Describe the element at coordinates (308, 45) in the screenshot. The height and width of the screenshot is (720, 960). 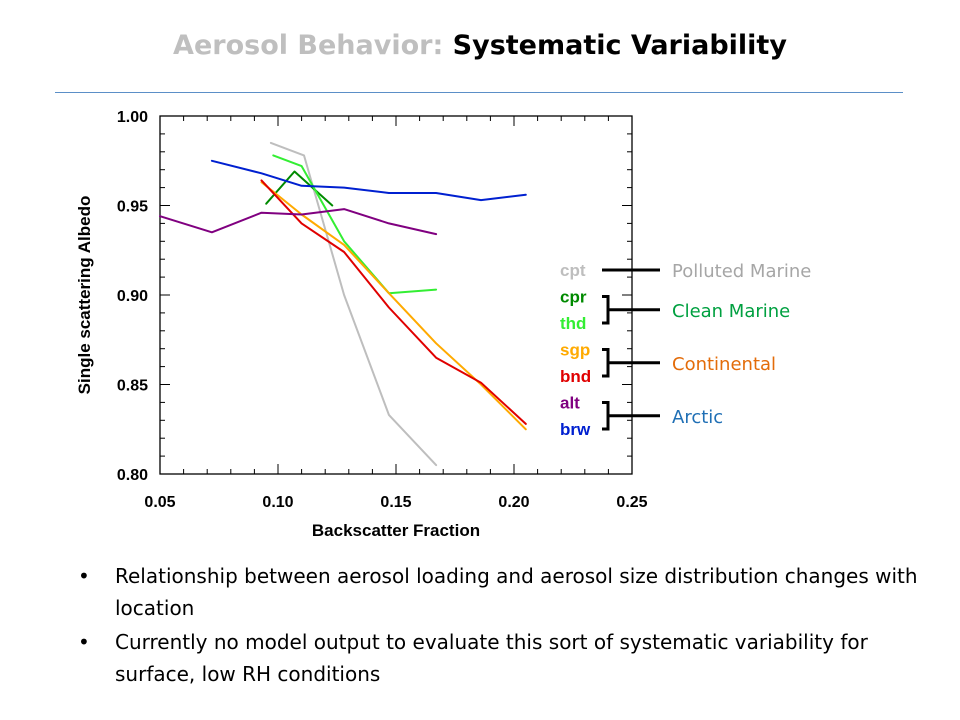
I see `title-prefix: Aerosol Behavior:` at that location.